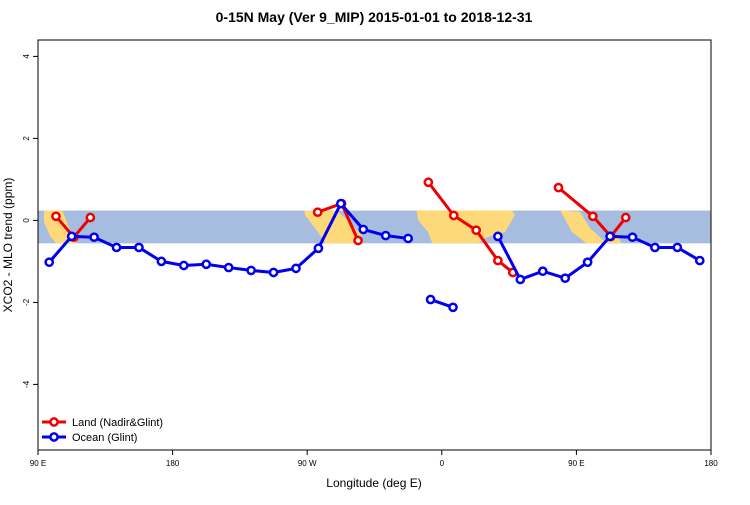  What do you see at coordinates (26, 384) in the screenshot?
I see `y-tick-label: -4` at bounding box center [26, 384].